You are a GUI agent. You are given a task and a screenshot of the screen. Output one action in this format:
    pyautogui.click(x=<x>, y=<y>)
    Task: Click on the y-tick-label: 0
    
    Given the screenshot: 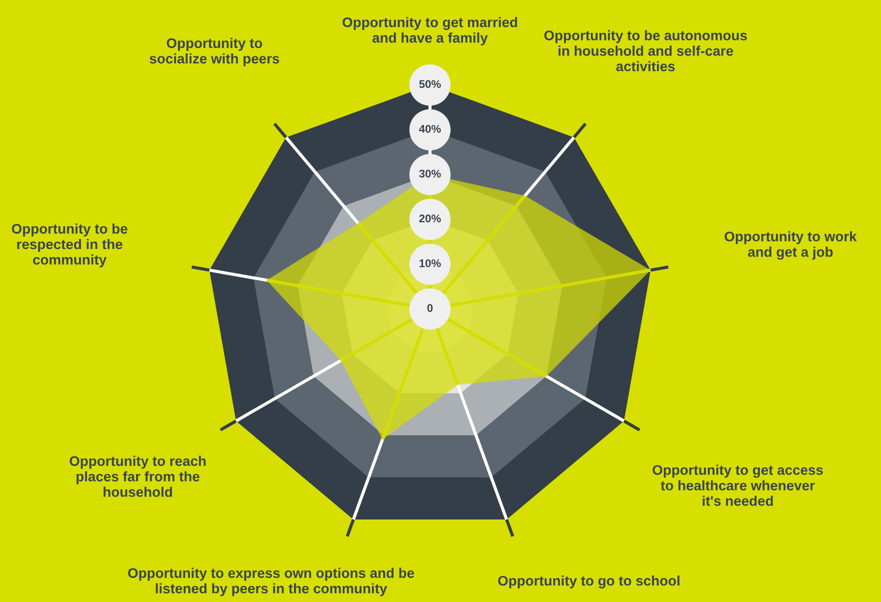 What is the action you would take?
    pyautogui.click(x=430, y=308)
    